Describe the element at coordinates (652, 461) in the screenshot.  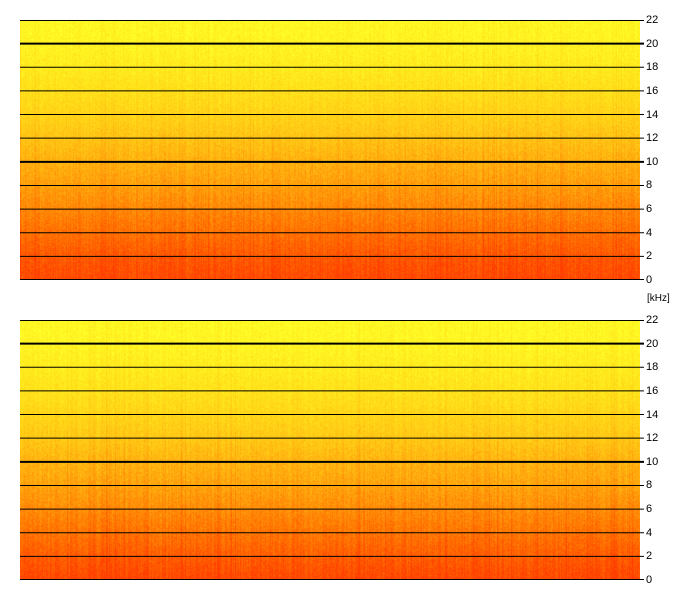
I see `tick-label-bottom-10: 10` at that location.